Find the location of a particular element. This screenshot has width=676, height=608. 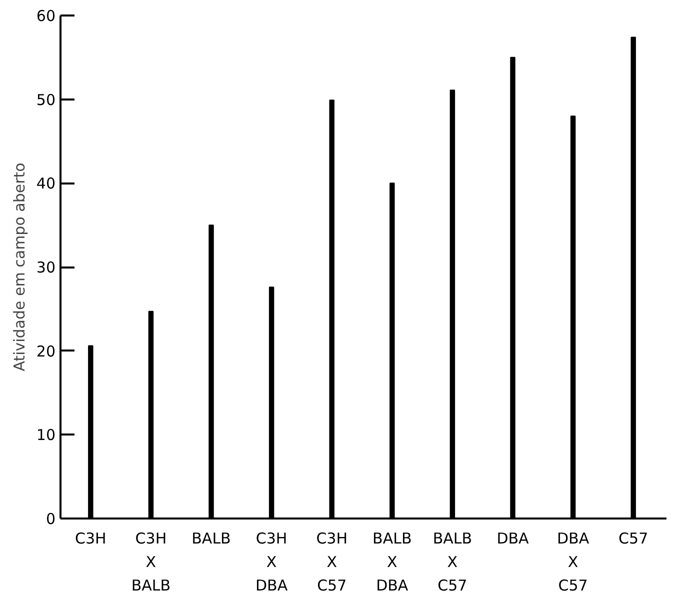

y-tick-label: 30 is located at coordinates (46, 267).